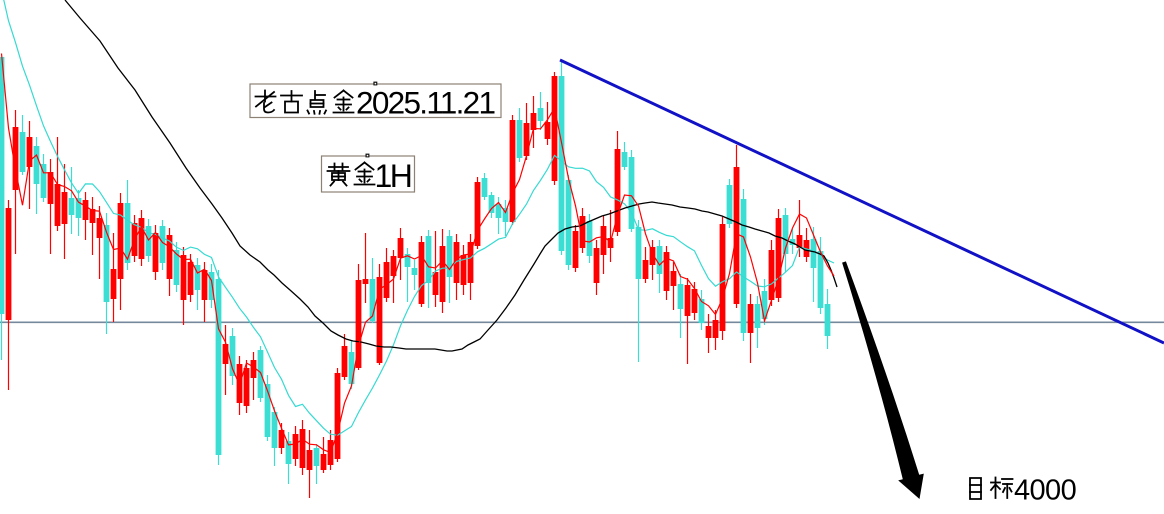 The image size is (1164, 514). Describe the element at coordinates (425, 103) in the screenshot. I see `svg-text: 2025.11.21` at that location.